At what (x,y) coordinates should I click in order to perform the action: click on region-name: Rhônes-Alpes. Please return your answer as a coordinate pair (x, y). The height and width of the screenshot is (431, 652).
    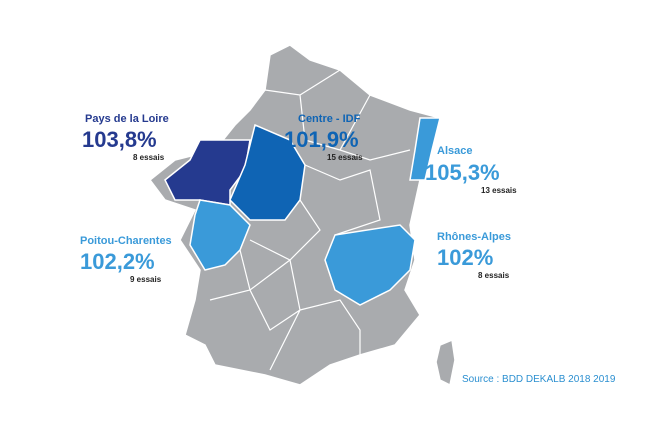
    Looking at the image, I should click on (474, 237).